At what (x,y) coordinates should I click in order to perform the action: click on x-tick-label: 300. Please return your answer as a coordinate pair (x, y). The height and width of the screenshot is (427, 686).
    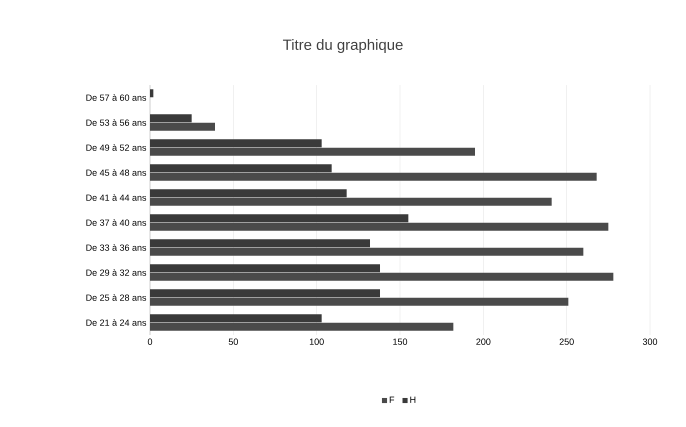
    Looking at the image, I should click on (650, 341).